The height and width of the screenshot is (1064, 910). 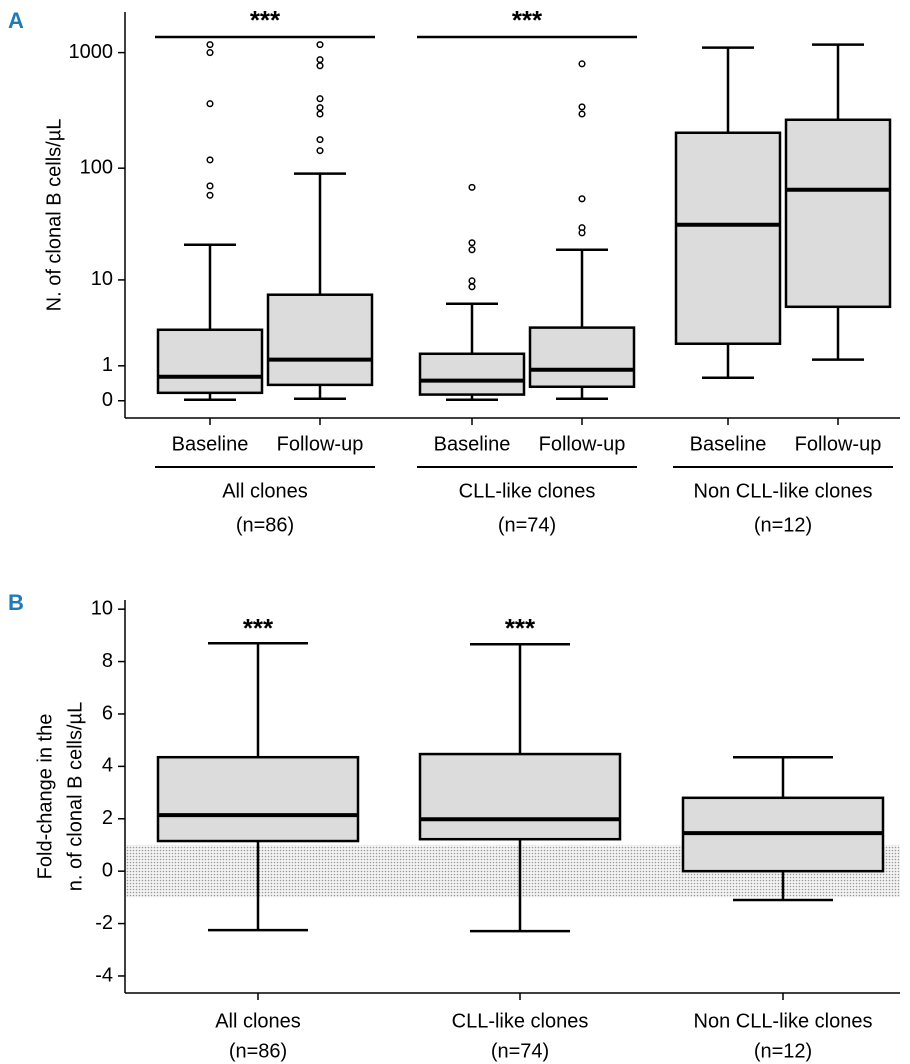 What do you see at coordinates (107, 661) in the screenshot?
I see `y-tick-label: 8` at bounding box center [107, 661].